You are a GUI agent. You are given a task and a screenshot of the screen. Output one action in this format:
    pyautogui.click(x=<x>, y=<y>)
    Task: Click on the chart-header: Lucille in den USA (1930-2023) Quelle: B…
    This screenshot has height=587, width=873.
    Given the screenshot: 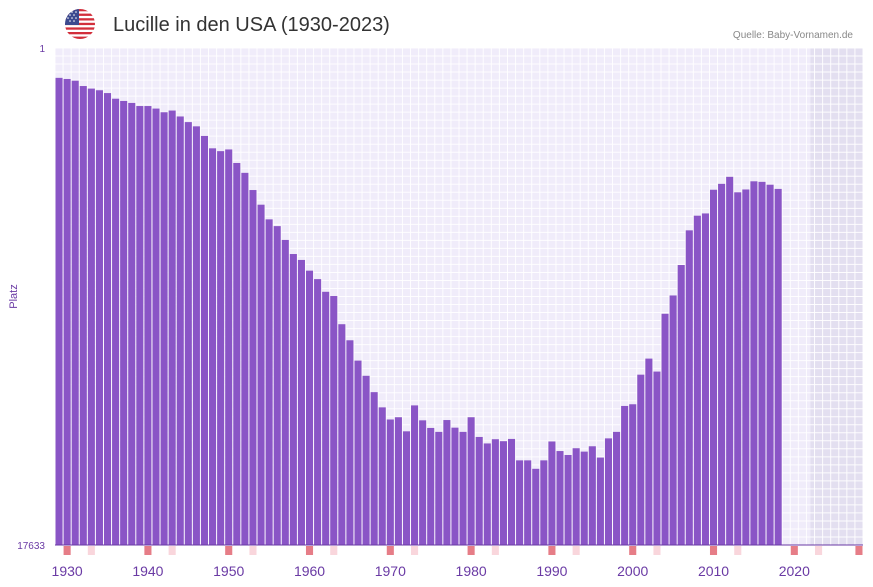 What is the action you would take?
    pyautogui.click(x=436, y=24)
    